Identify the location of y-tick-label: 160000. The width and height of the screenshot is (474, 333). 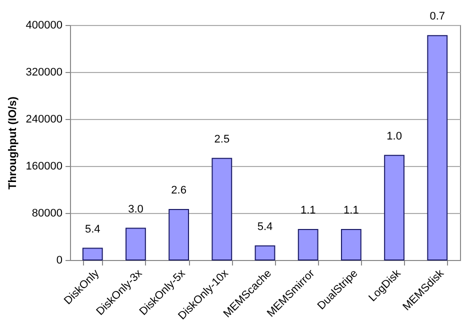
(44, 166).